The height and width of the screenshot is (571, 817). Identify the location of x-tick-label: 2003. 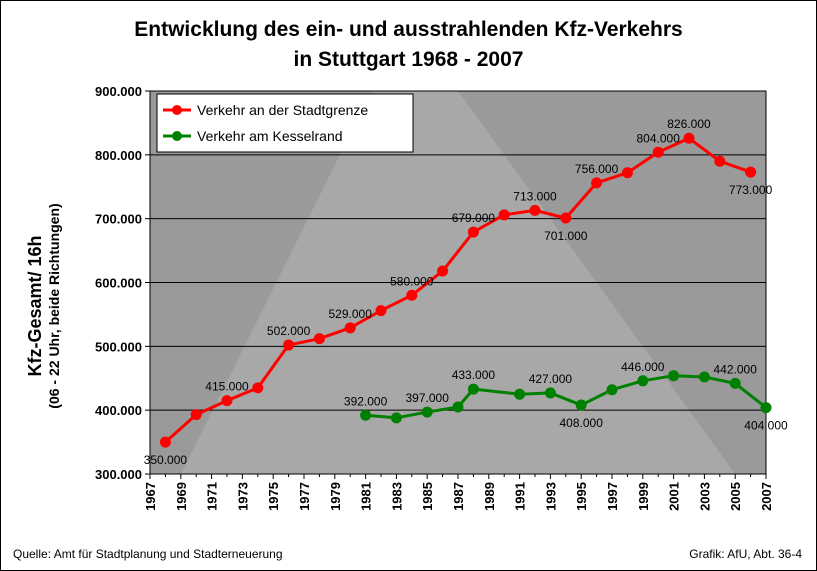
(704, 496).